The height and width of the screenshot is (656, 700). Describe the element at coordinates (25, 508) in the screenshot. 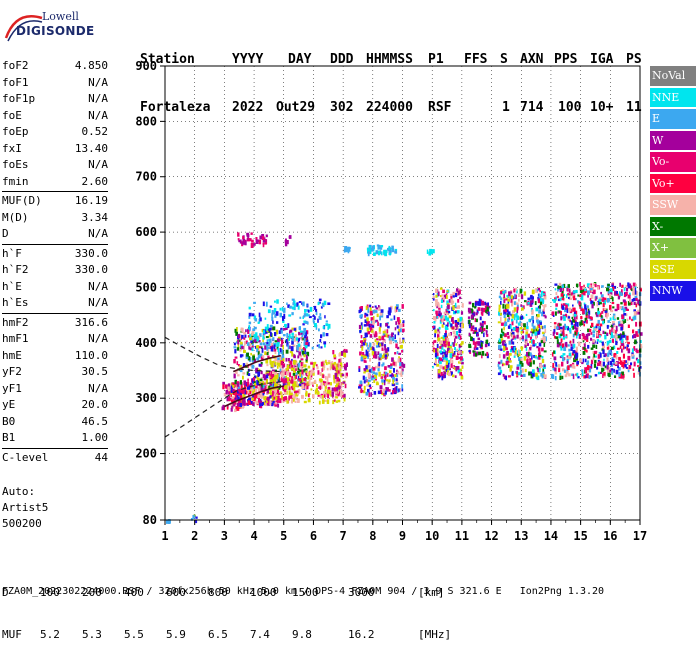

I see `autoscaling-info: Auto: Artist5 500200` at that location.